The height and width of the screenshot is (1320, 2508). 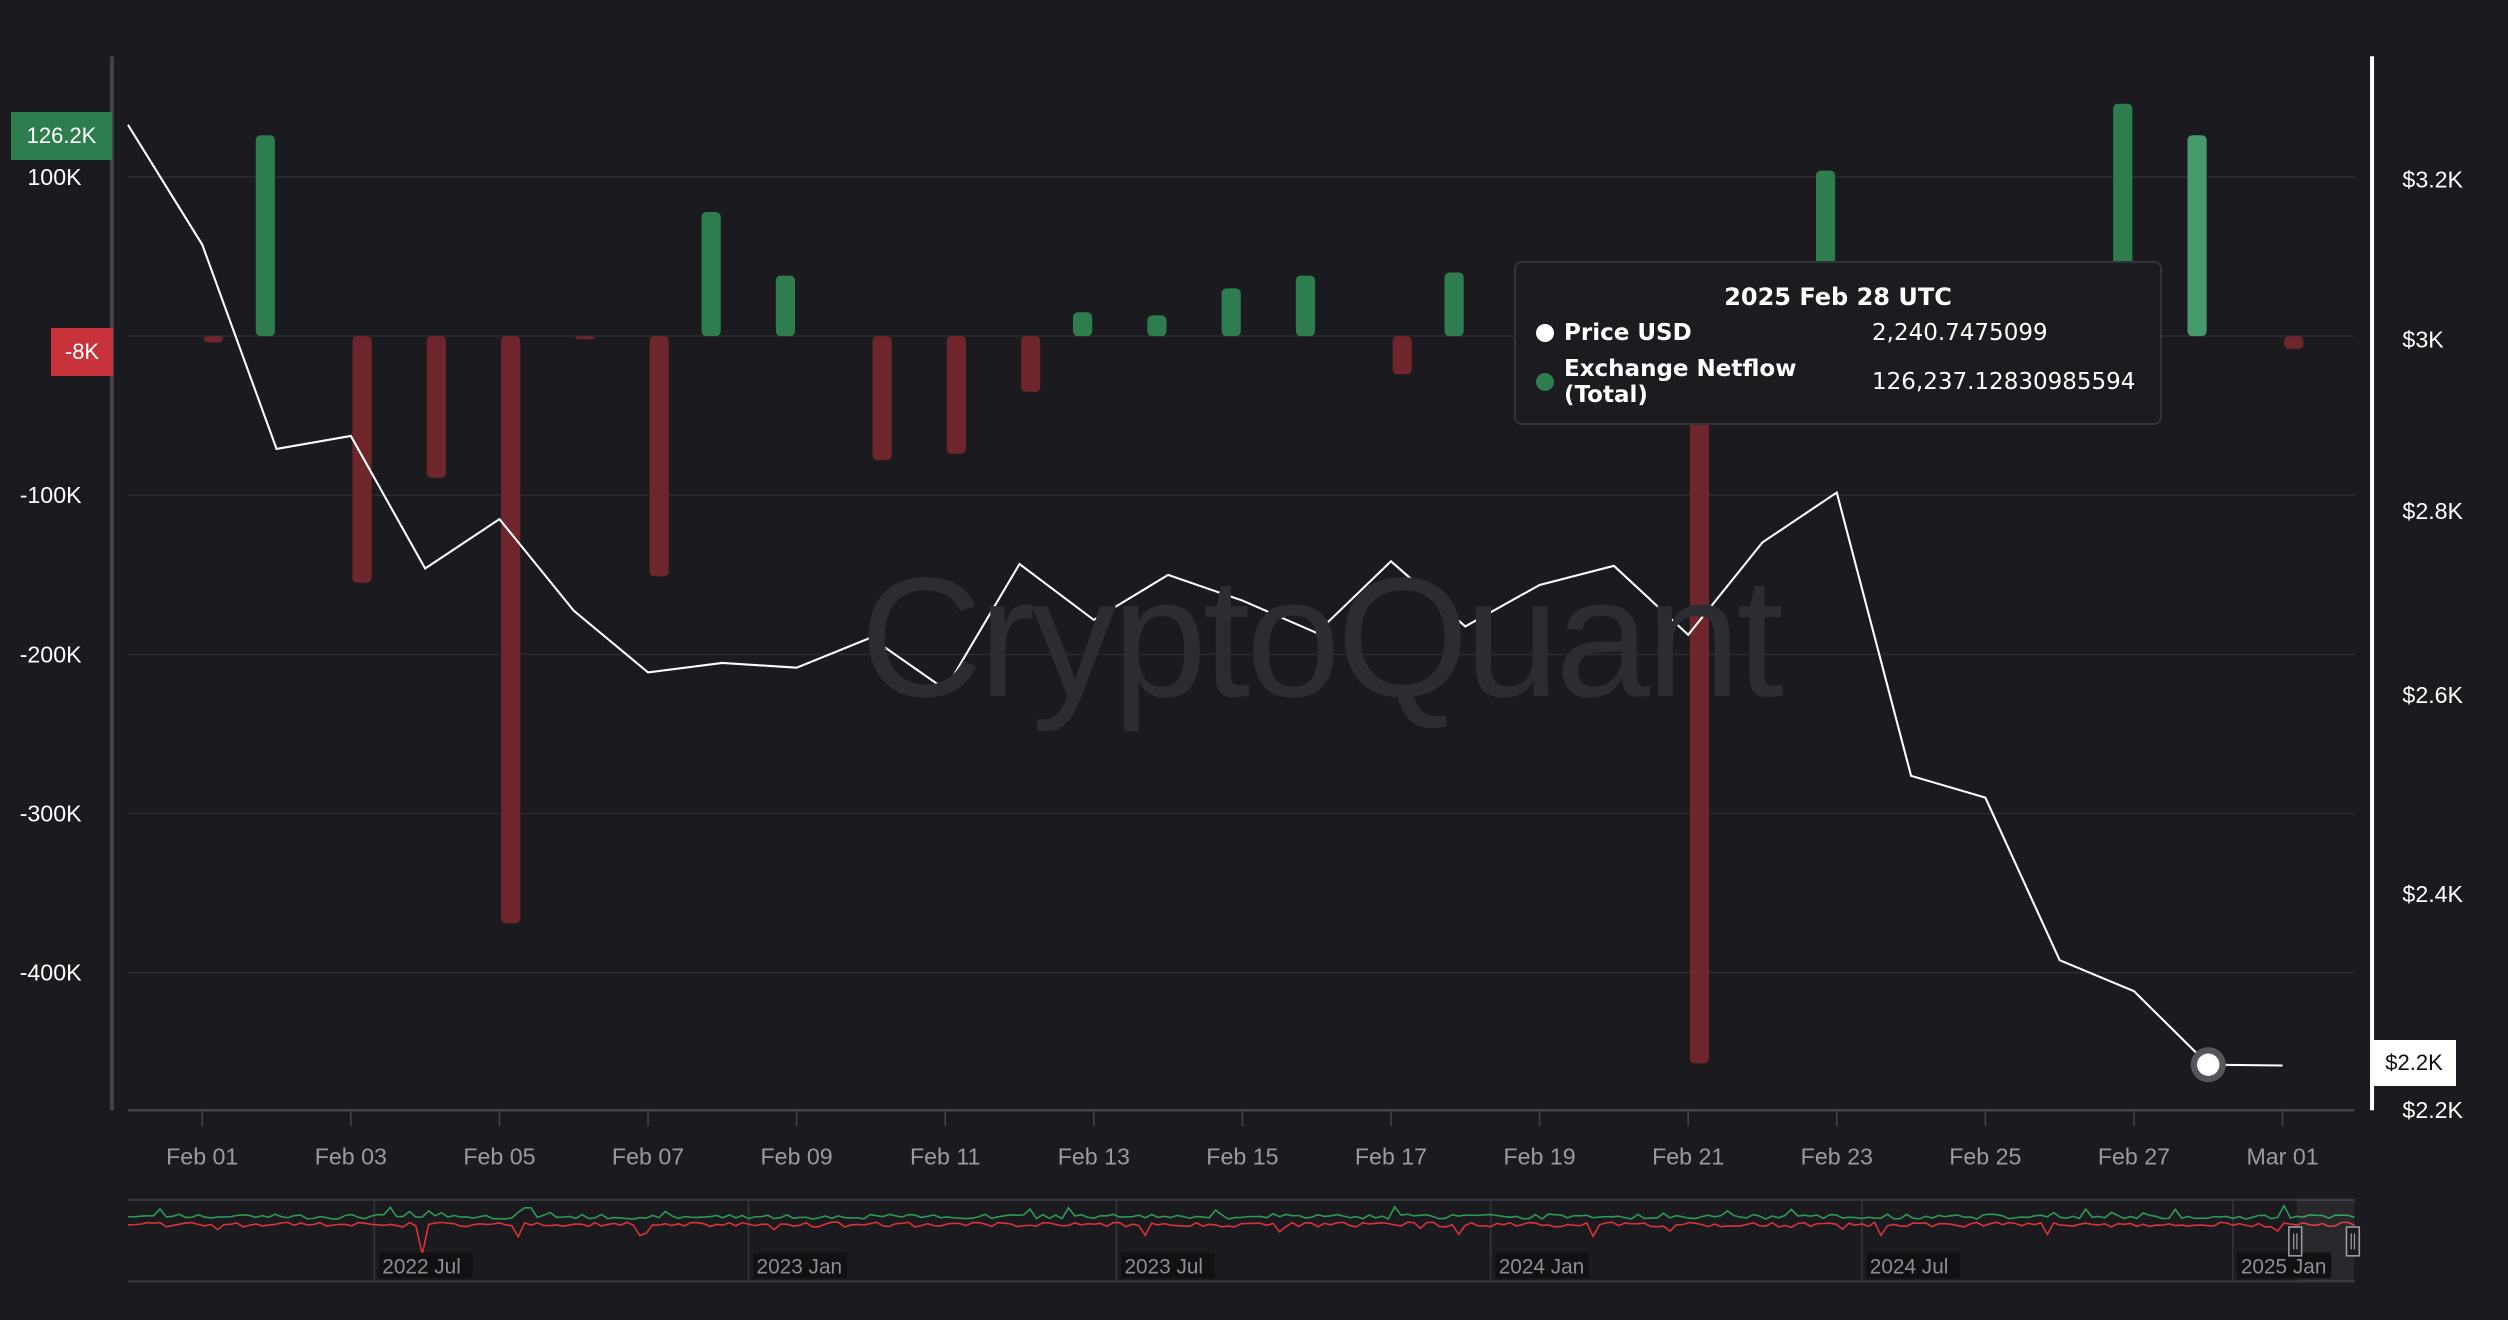 What do you see at coordinates (1792, 333) in the screenshot?
I see `tooltip-row-price: Price USD 2,240.7475099` at bounding box center [1792, 333].